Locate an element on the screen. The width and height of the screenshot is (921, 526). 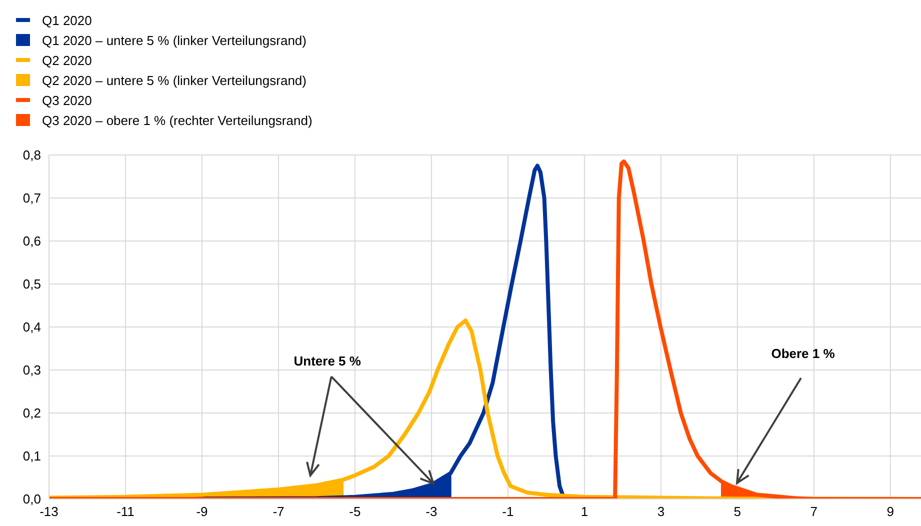
x-tick-label: -11 is located at coordinates (125, 512).